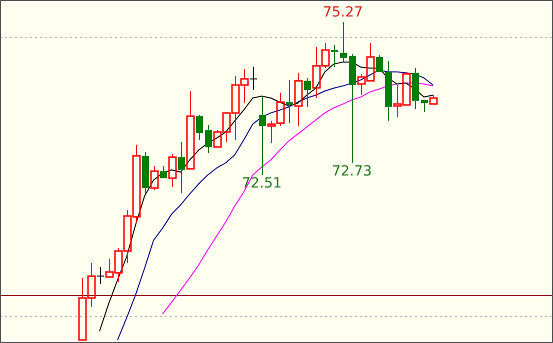 The image size is (553, 343). Describe the element at coordinates (352, 172) in the screenshot. I see `annotation: 72.73` at that location.